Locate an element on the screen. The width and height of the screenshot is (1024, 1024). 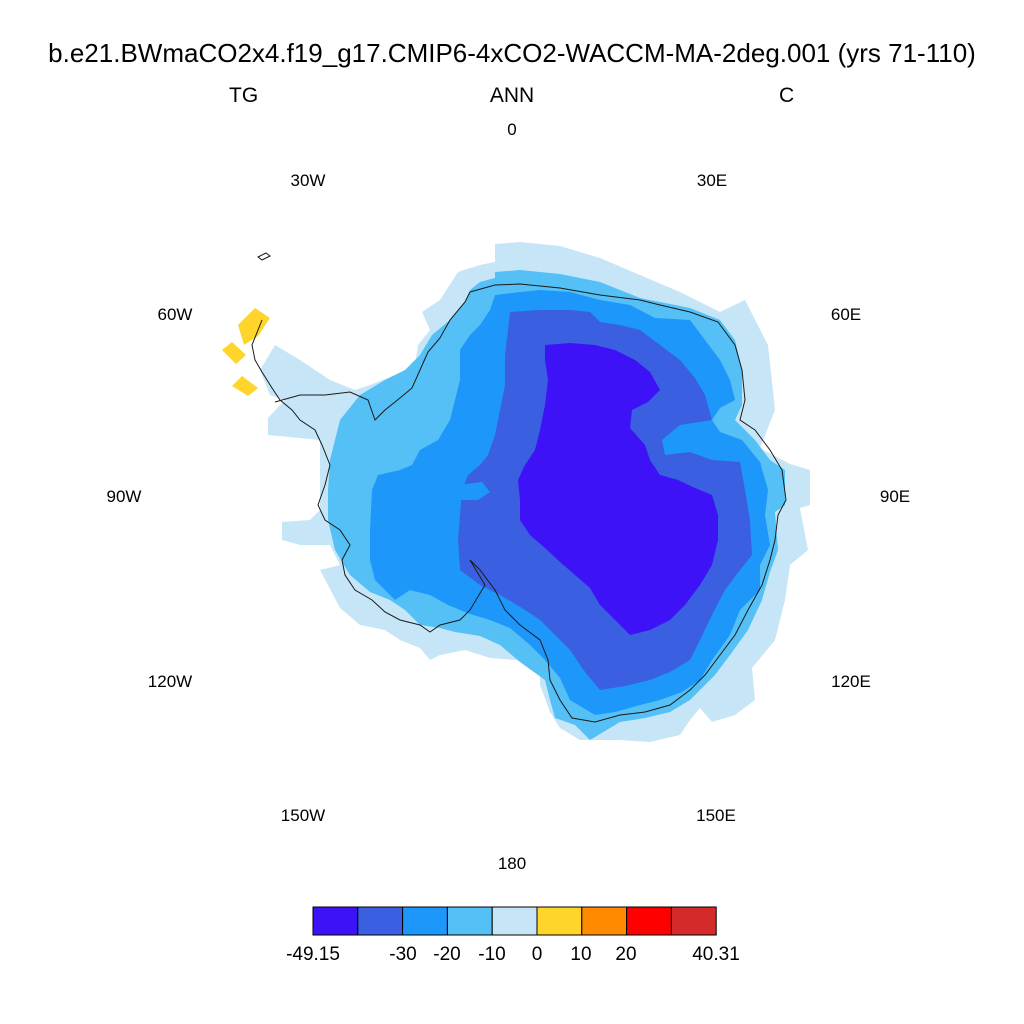
colorbar-label-l5: 10 is located at coordinates (581, 954).